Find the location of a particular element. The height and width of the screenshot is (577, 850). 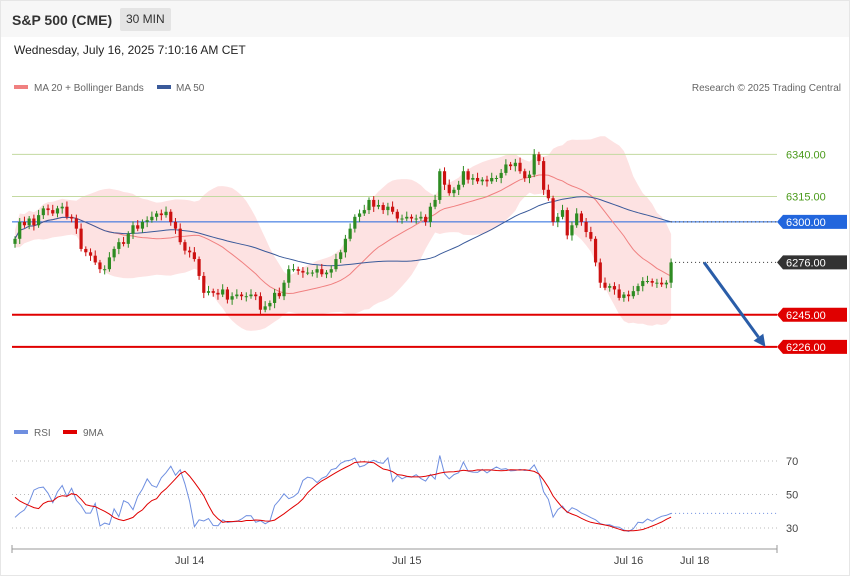

x-tick-label: Jul 18 is located at coordinates (694, 561).